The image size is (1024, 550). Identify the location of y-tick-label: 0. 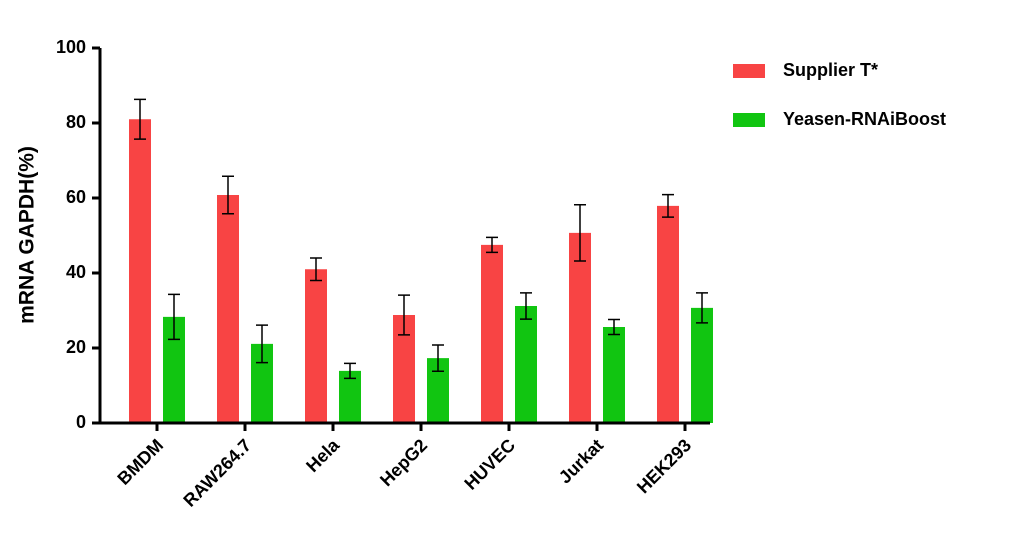
(81, 422).